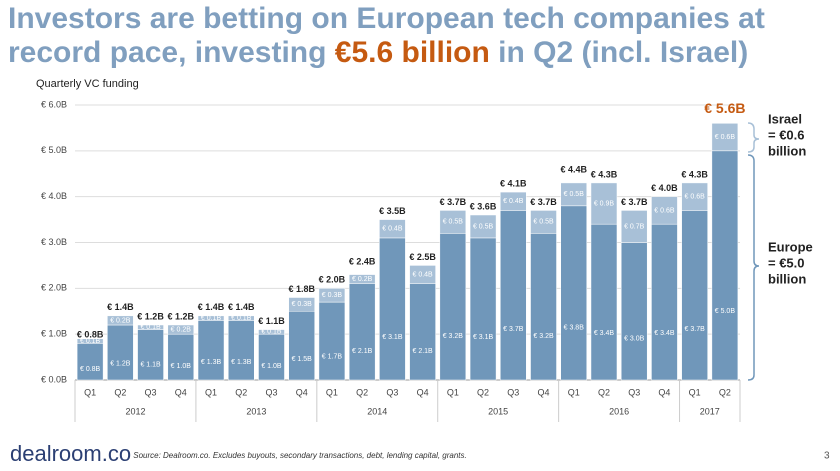  What do you see at coordinates (54, 334) in the screenshot?
I see `y-tick-label: € 1.0B` at bounding box center [54, 334].